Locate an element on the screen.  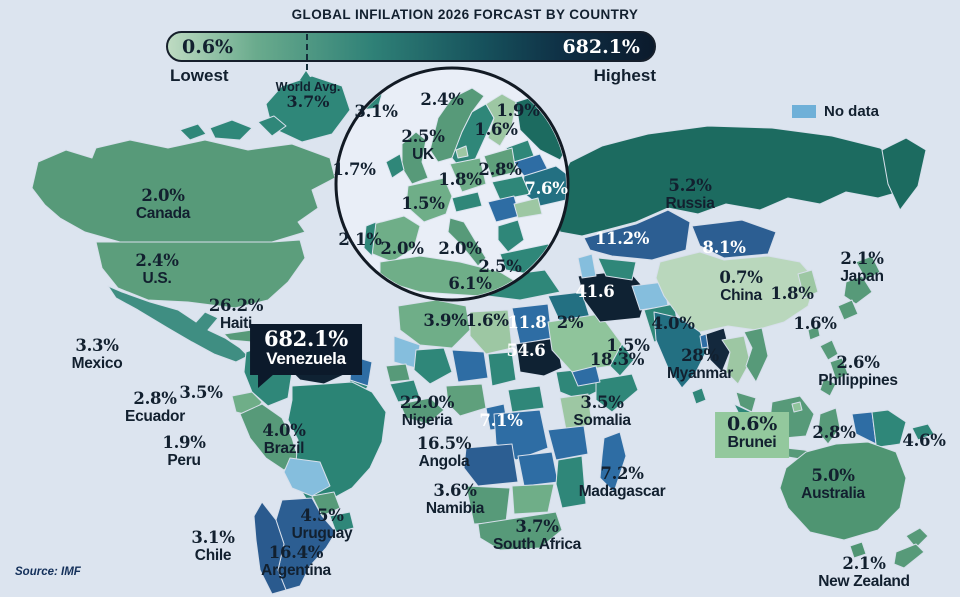
map-label-argentina: 16.4% Argentina is located at coordinates (296, 561).